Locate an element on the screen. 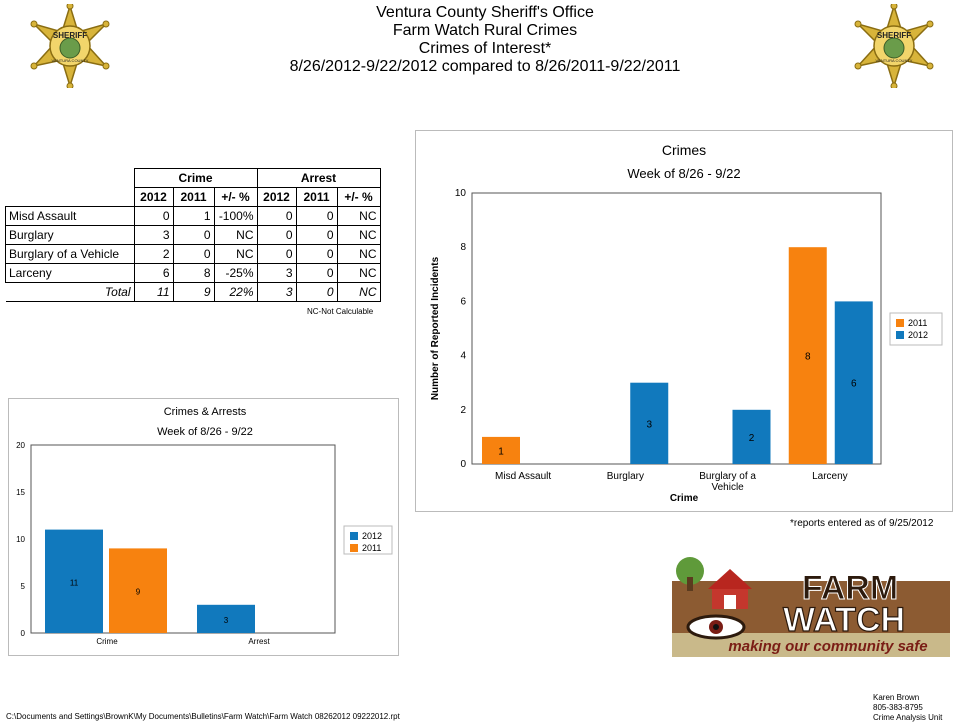 This screenshot has height=728, width=970. table-header-crime-2012: 2012 is located at coordinates (153, 197).